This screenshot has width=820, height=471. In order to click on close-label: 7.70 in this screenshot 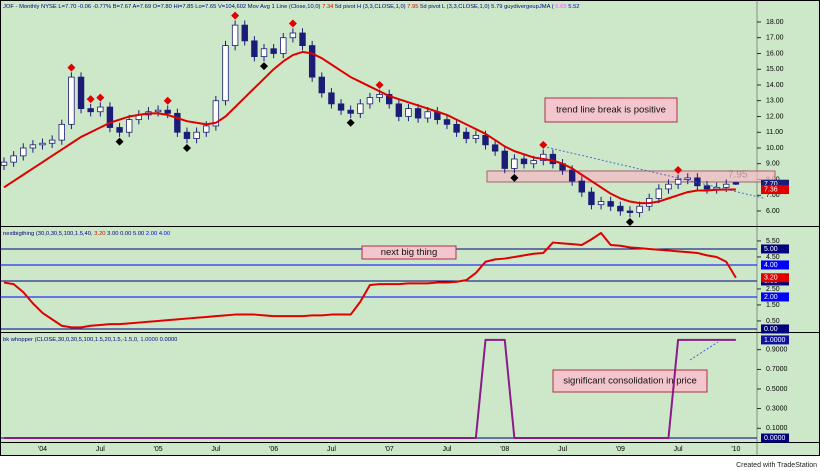, I will do `click(771, 184)`.